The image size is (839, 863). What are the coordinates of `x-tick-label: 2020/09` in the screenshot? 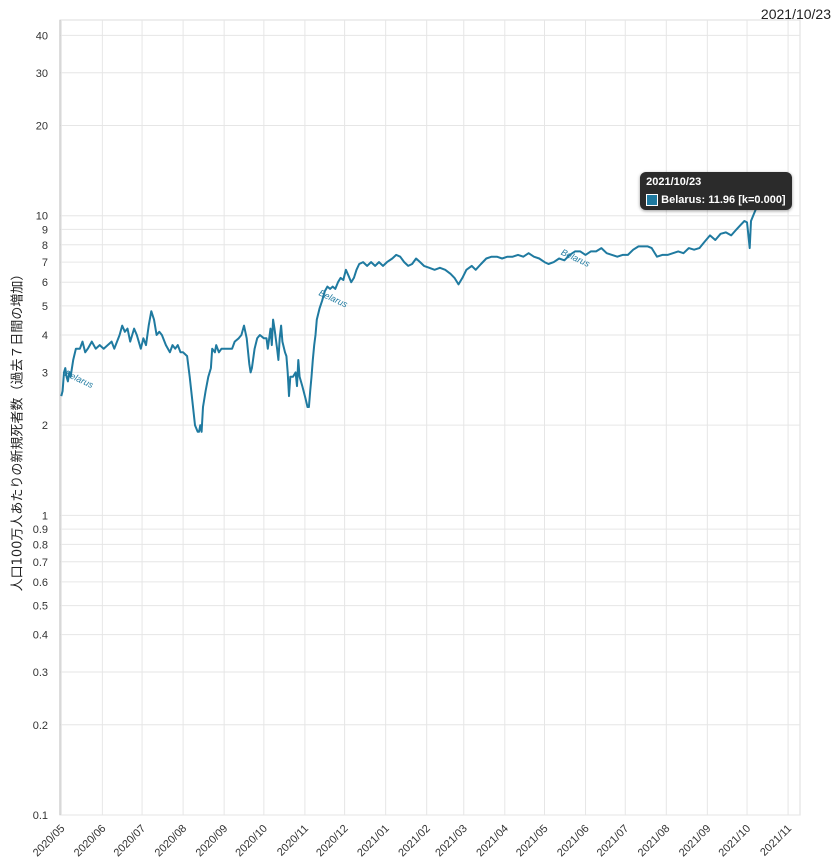 It's located at (212, 840).